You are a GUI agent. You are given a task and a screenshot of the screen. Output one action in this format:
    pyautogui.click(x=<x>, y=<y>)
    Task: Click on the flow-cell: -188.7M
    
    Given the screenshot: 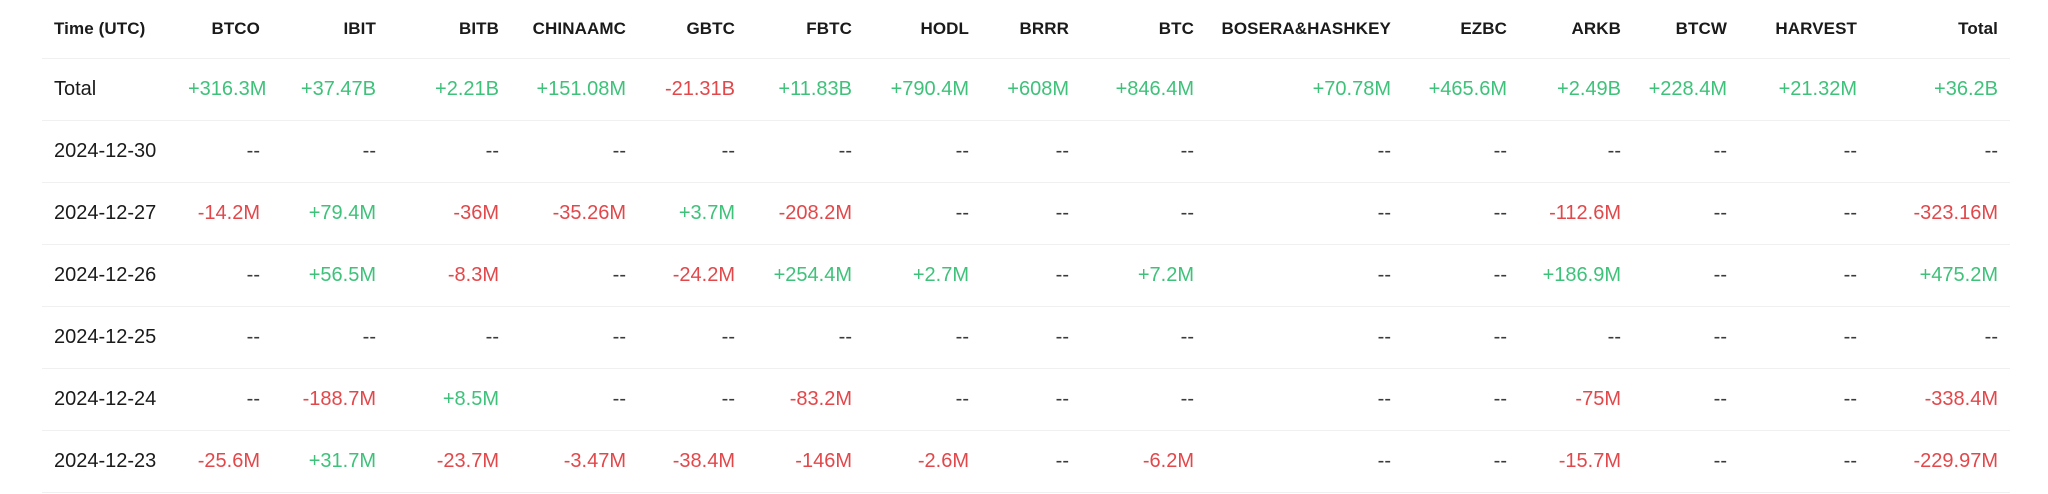 What is the action you would take?
    pyautogui.click(x=330, y=399)
    